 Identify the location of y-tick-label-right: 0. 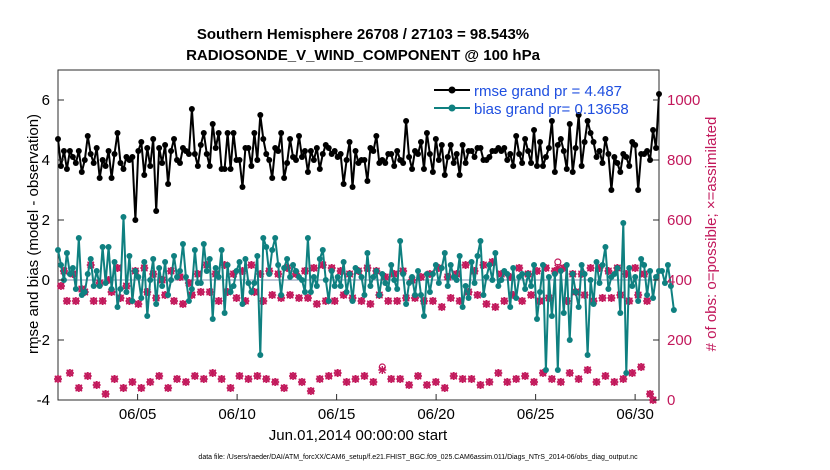
(671, 400).